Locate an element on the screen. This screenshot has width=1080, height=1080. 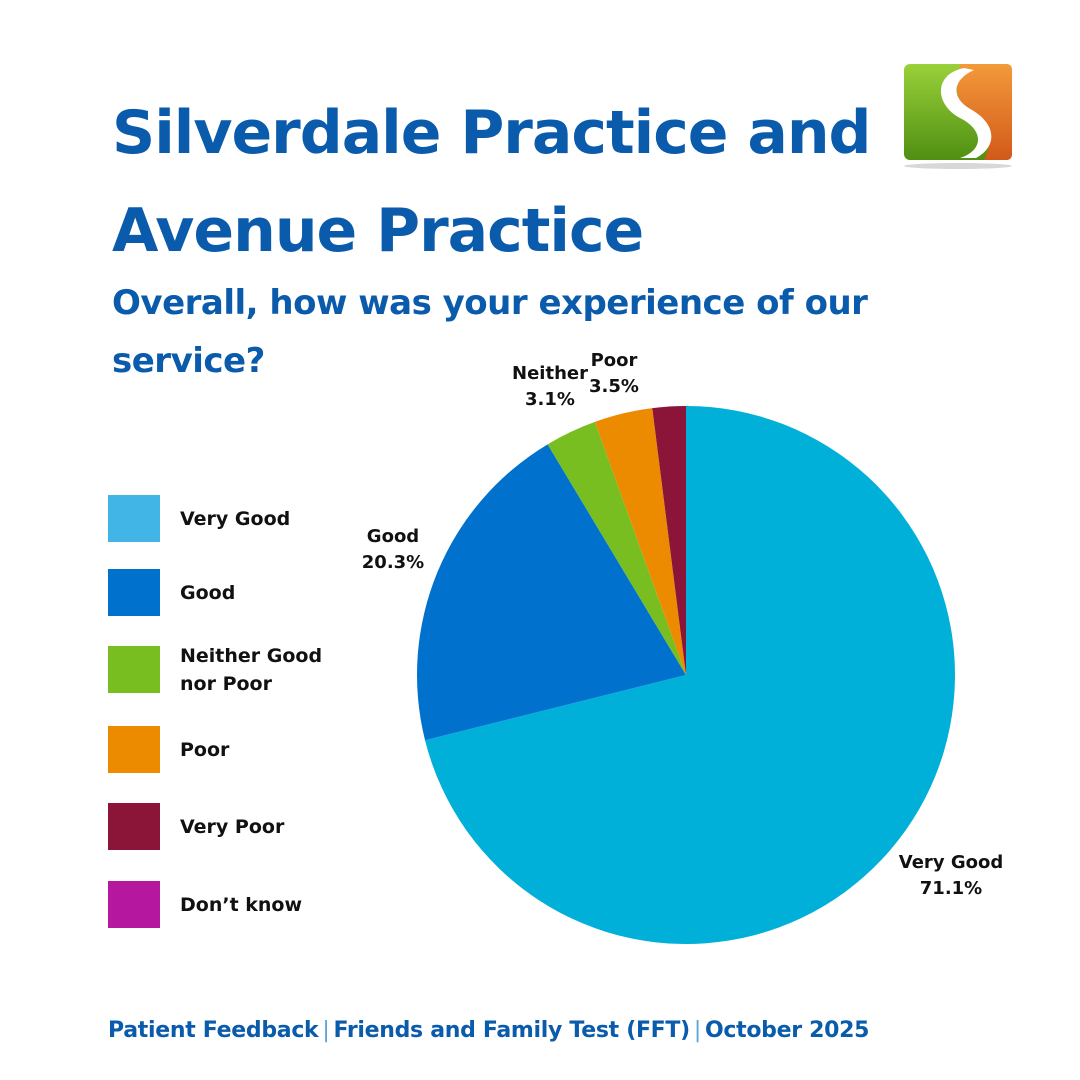
slice-label-name: Poor is located at coordinates (614, 360).